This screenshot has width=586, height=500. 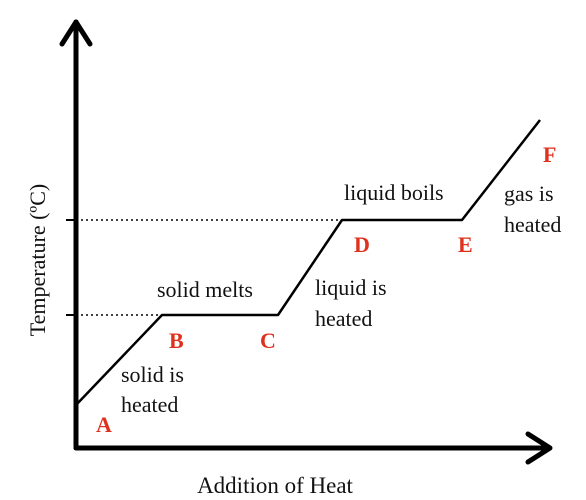 What do you see at coordinates (104, 424) in the screenshot?
I see `point-label-a: A` at bounding box center [104, 424].